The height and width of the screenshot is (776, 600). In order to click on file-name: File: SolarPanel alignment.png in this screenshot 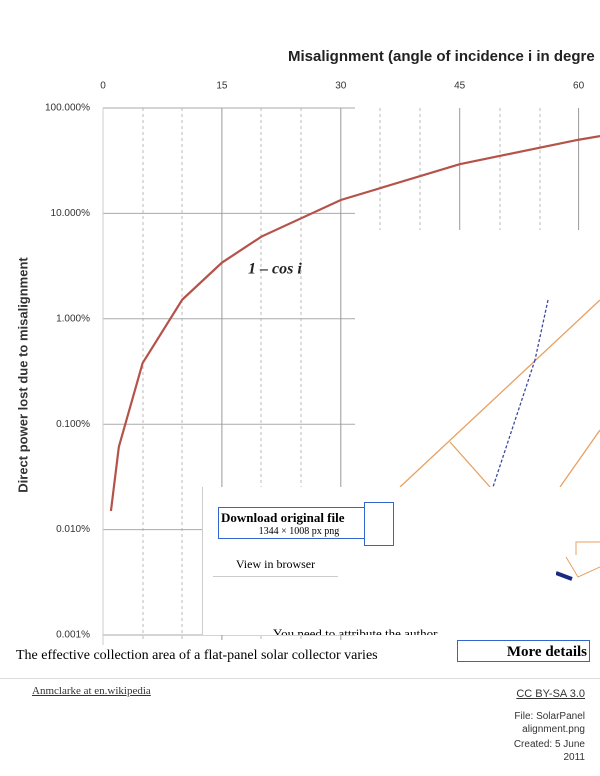, I will do `click(549, 723)`.